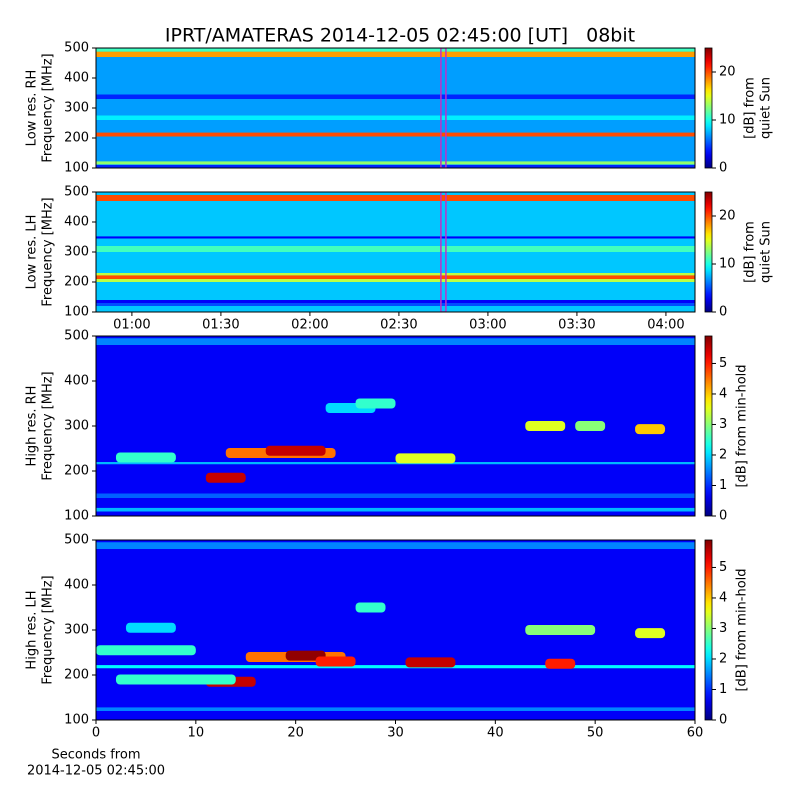 Image resolution: width=800 pixels, height=800 pixels. Describe the element at coordinates (487, 325) in the screenshot. I see `x-tick-label: 03:00` at that location.